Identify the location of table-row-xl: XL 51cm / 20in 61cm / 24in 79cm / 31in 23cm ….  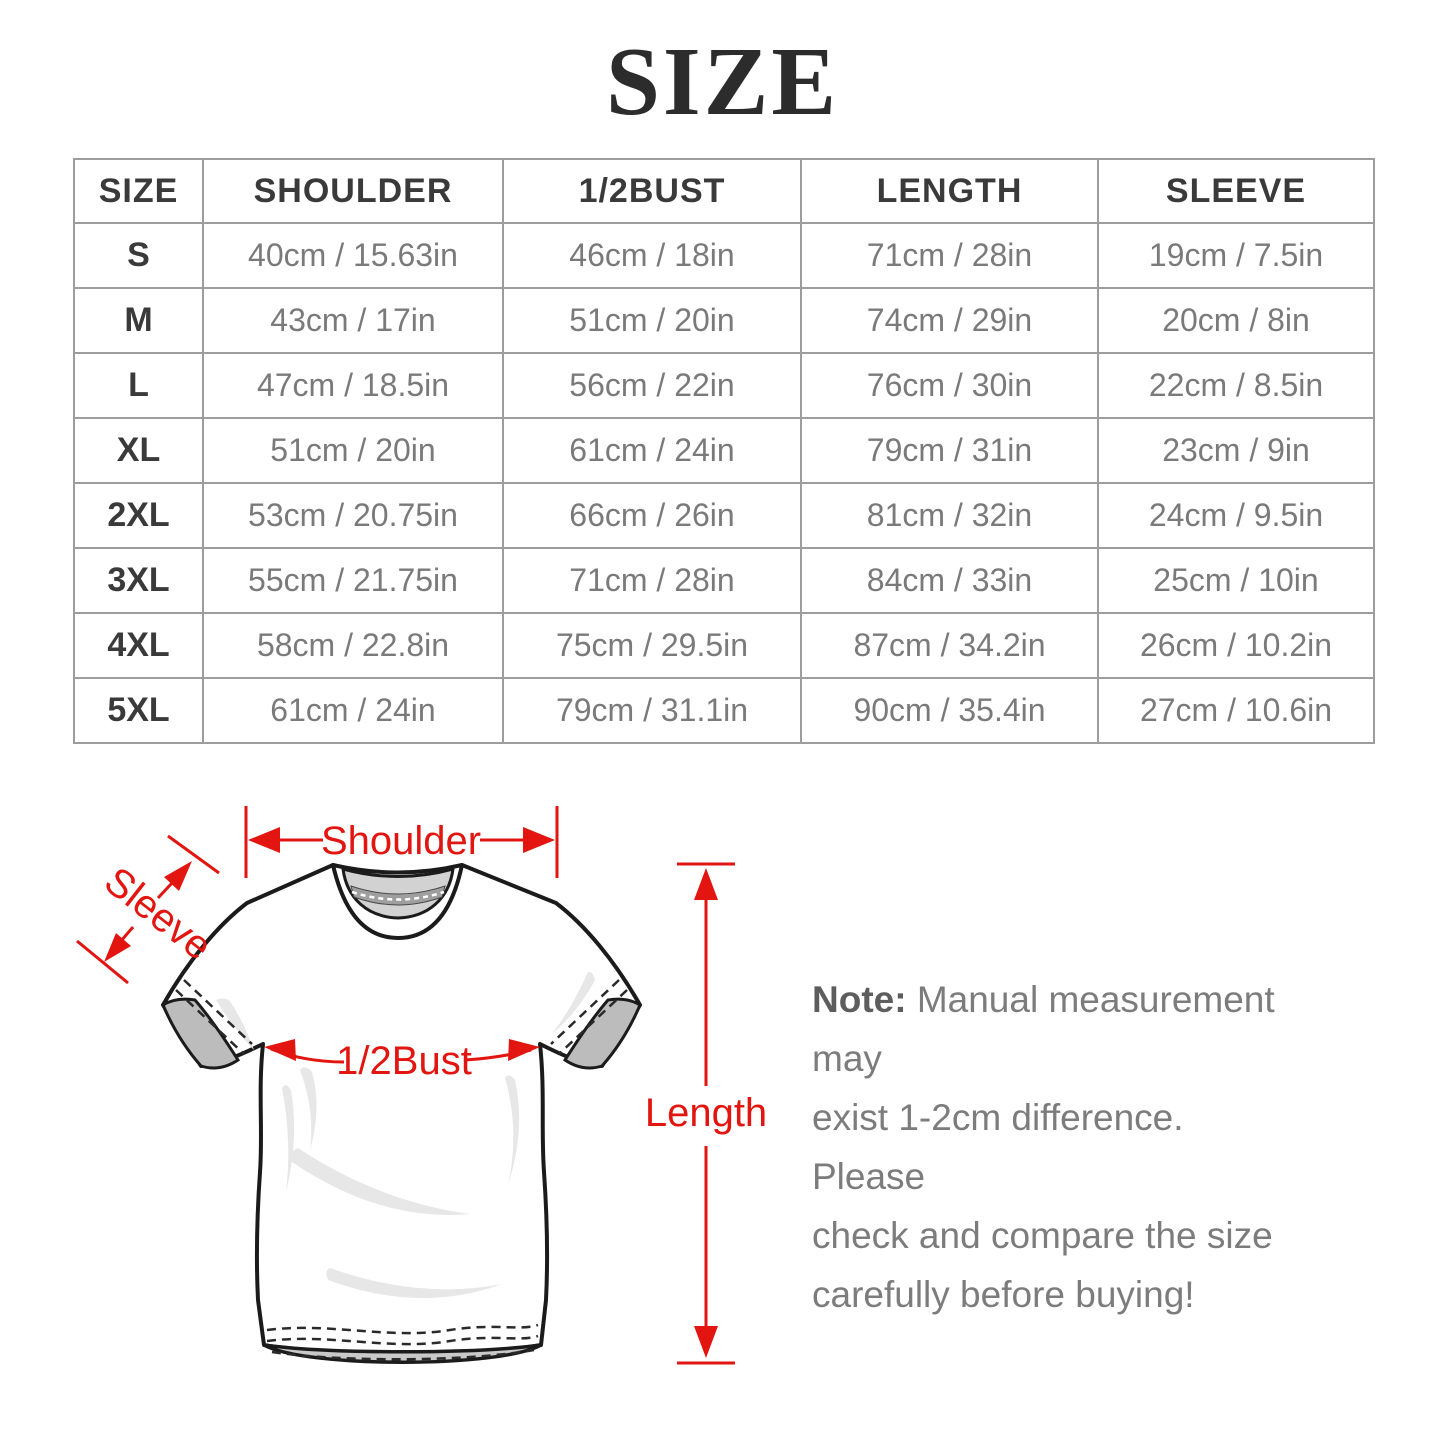
(724, 450).